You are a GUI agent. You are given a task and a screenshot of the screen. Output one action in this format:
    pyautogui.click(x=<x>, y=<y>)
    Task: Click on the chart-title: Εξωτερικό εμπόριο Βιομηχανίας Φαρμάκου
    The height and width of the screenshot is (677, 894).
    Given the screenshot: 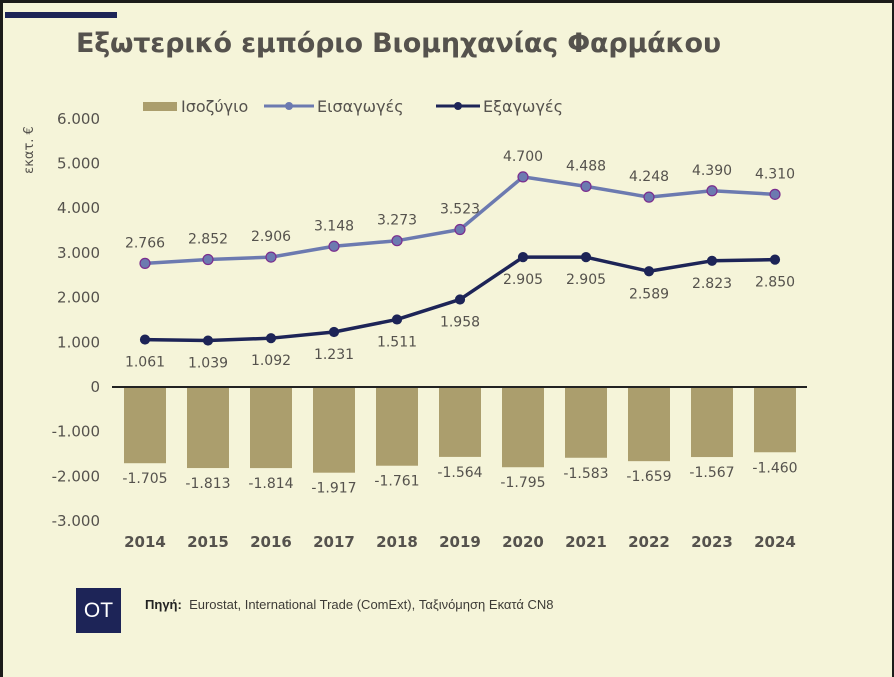 What is the action you would take?
    pyautogui.click(x=398, y=43)
    